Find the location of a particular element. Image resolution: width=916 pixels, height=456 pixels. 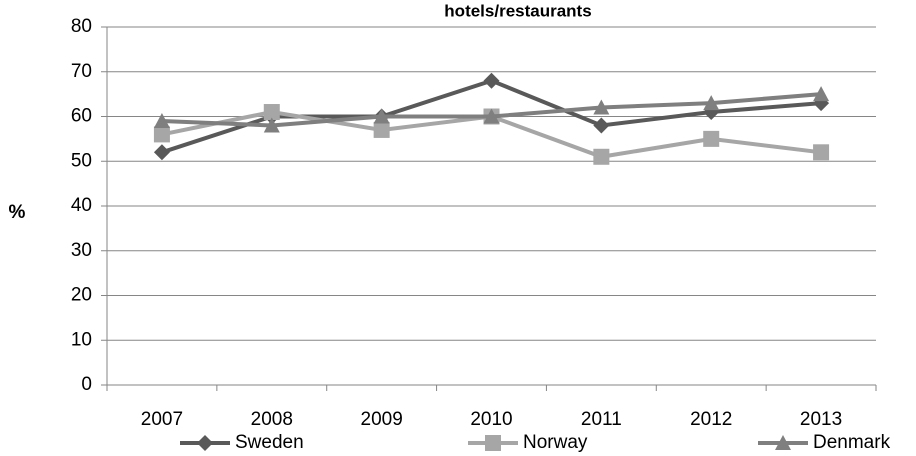

y-tick-label: 40 is located at coordinates (81, 205).